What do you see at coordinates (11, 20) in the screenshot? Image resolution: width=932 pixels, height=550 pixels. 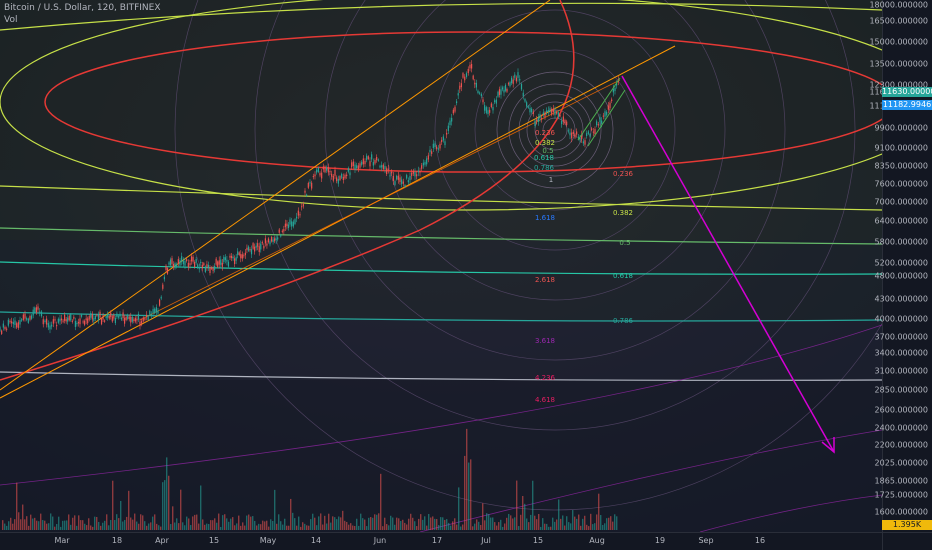 I see `volume-legend: Vol` at bounding box center [11, 20].